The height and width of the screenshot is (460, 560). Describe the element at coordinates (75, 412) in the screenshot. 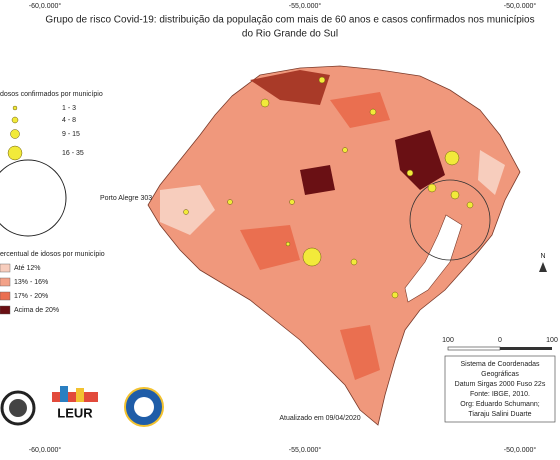

I see `logo-text: LEUR` at that location.